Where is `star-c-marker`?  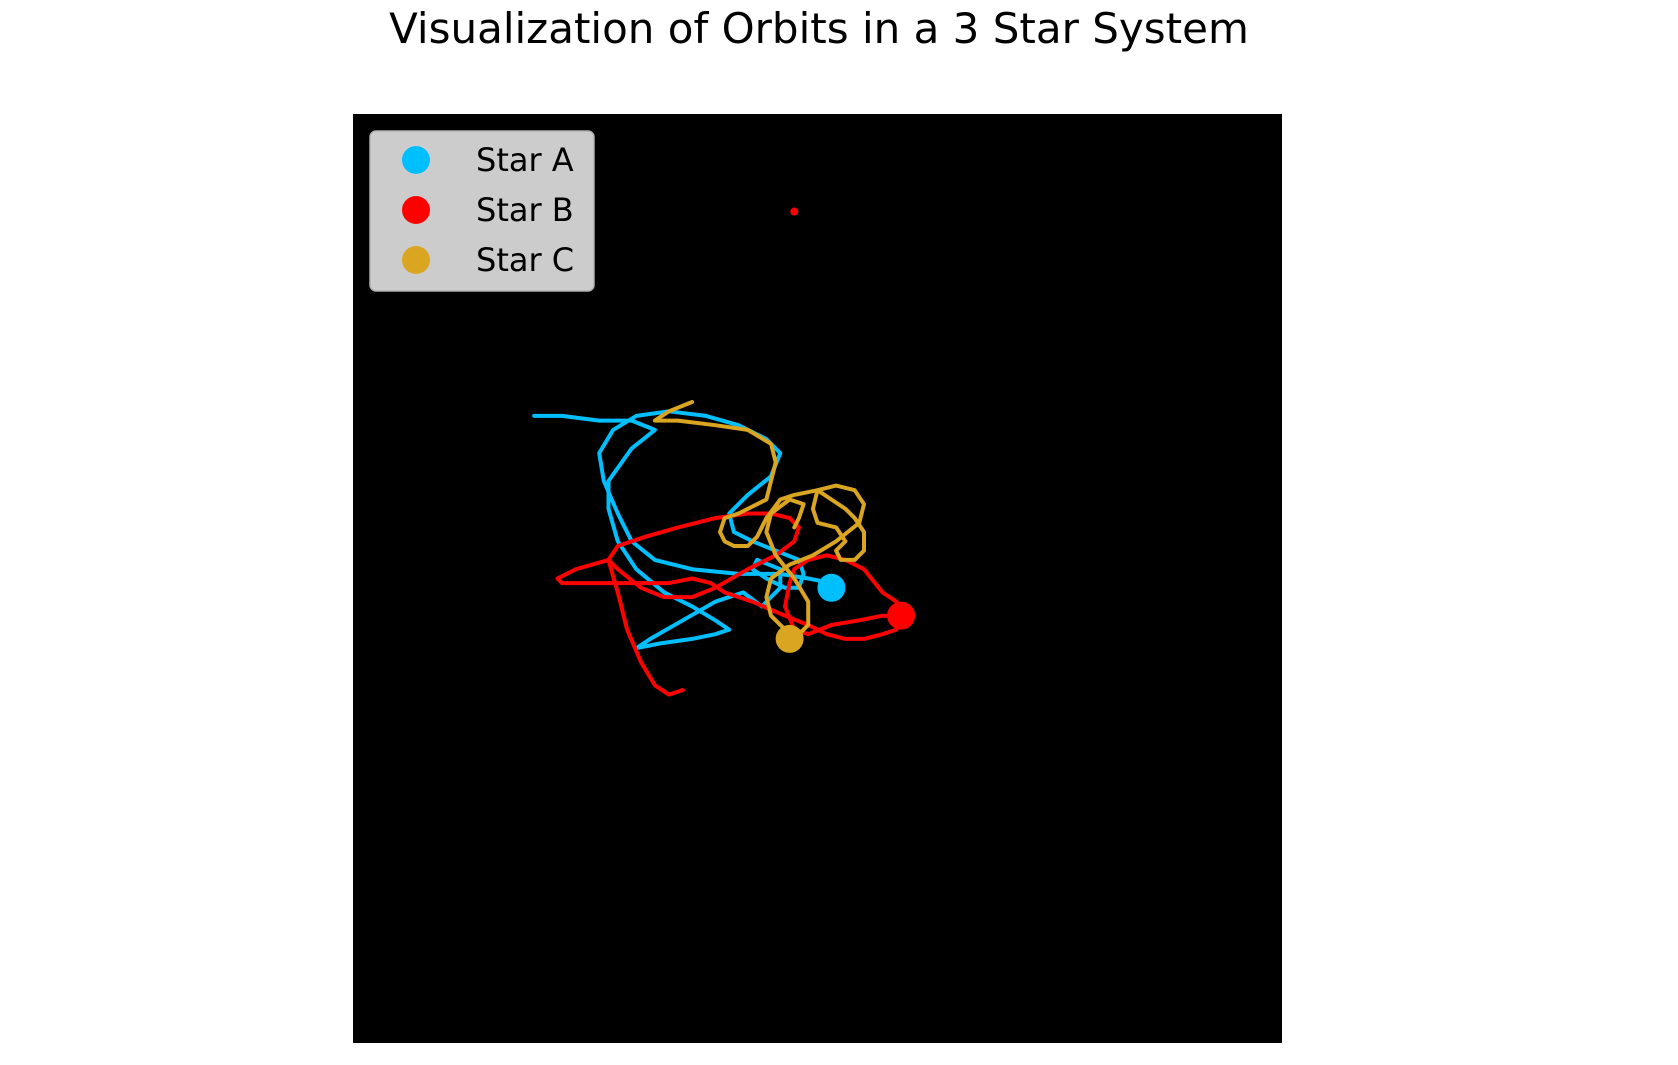
star-c-marker is located at coordinates (789, 638).